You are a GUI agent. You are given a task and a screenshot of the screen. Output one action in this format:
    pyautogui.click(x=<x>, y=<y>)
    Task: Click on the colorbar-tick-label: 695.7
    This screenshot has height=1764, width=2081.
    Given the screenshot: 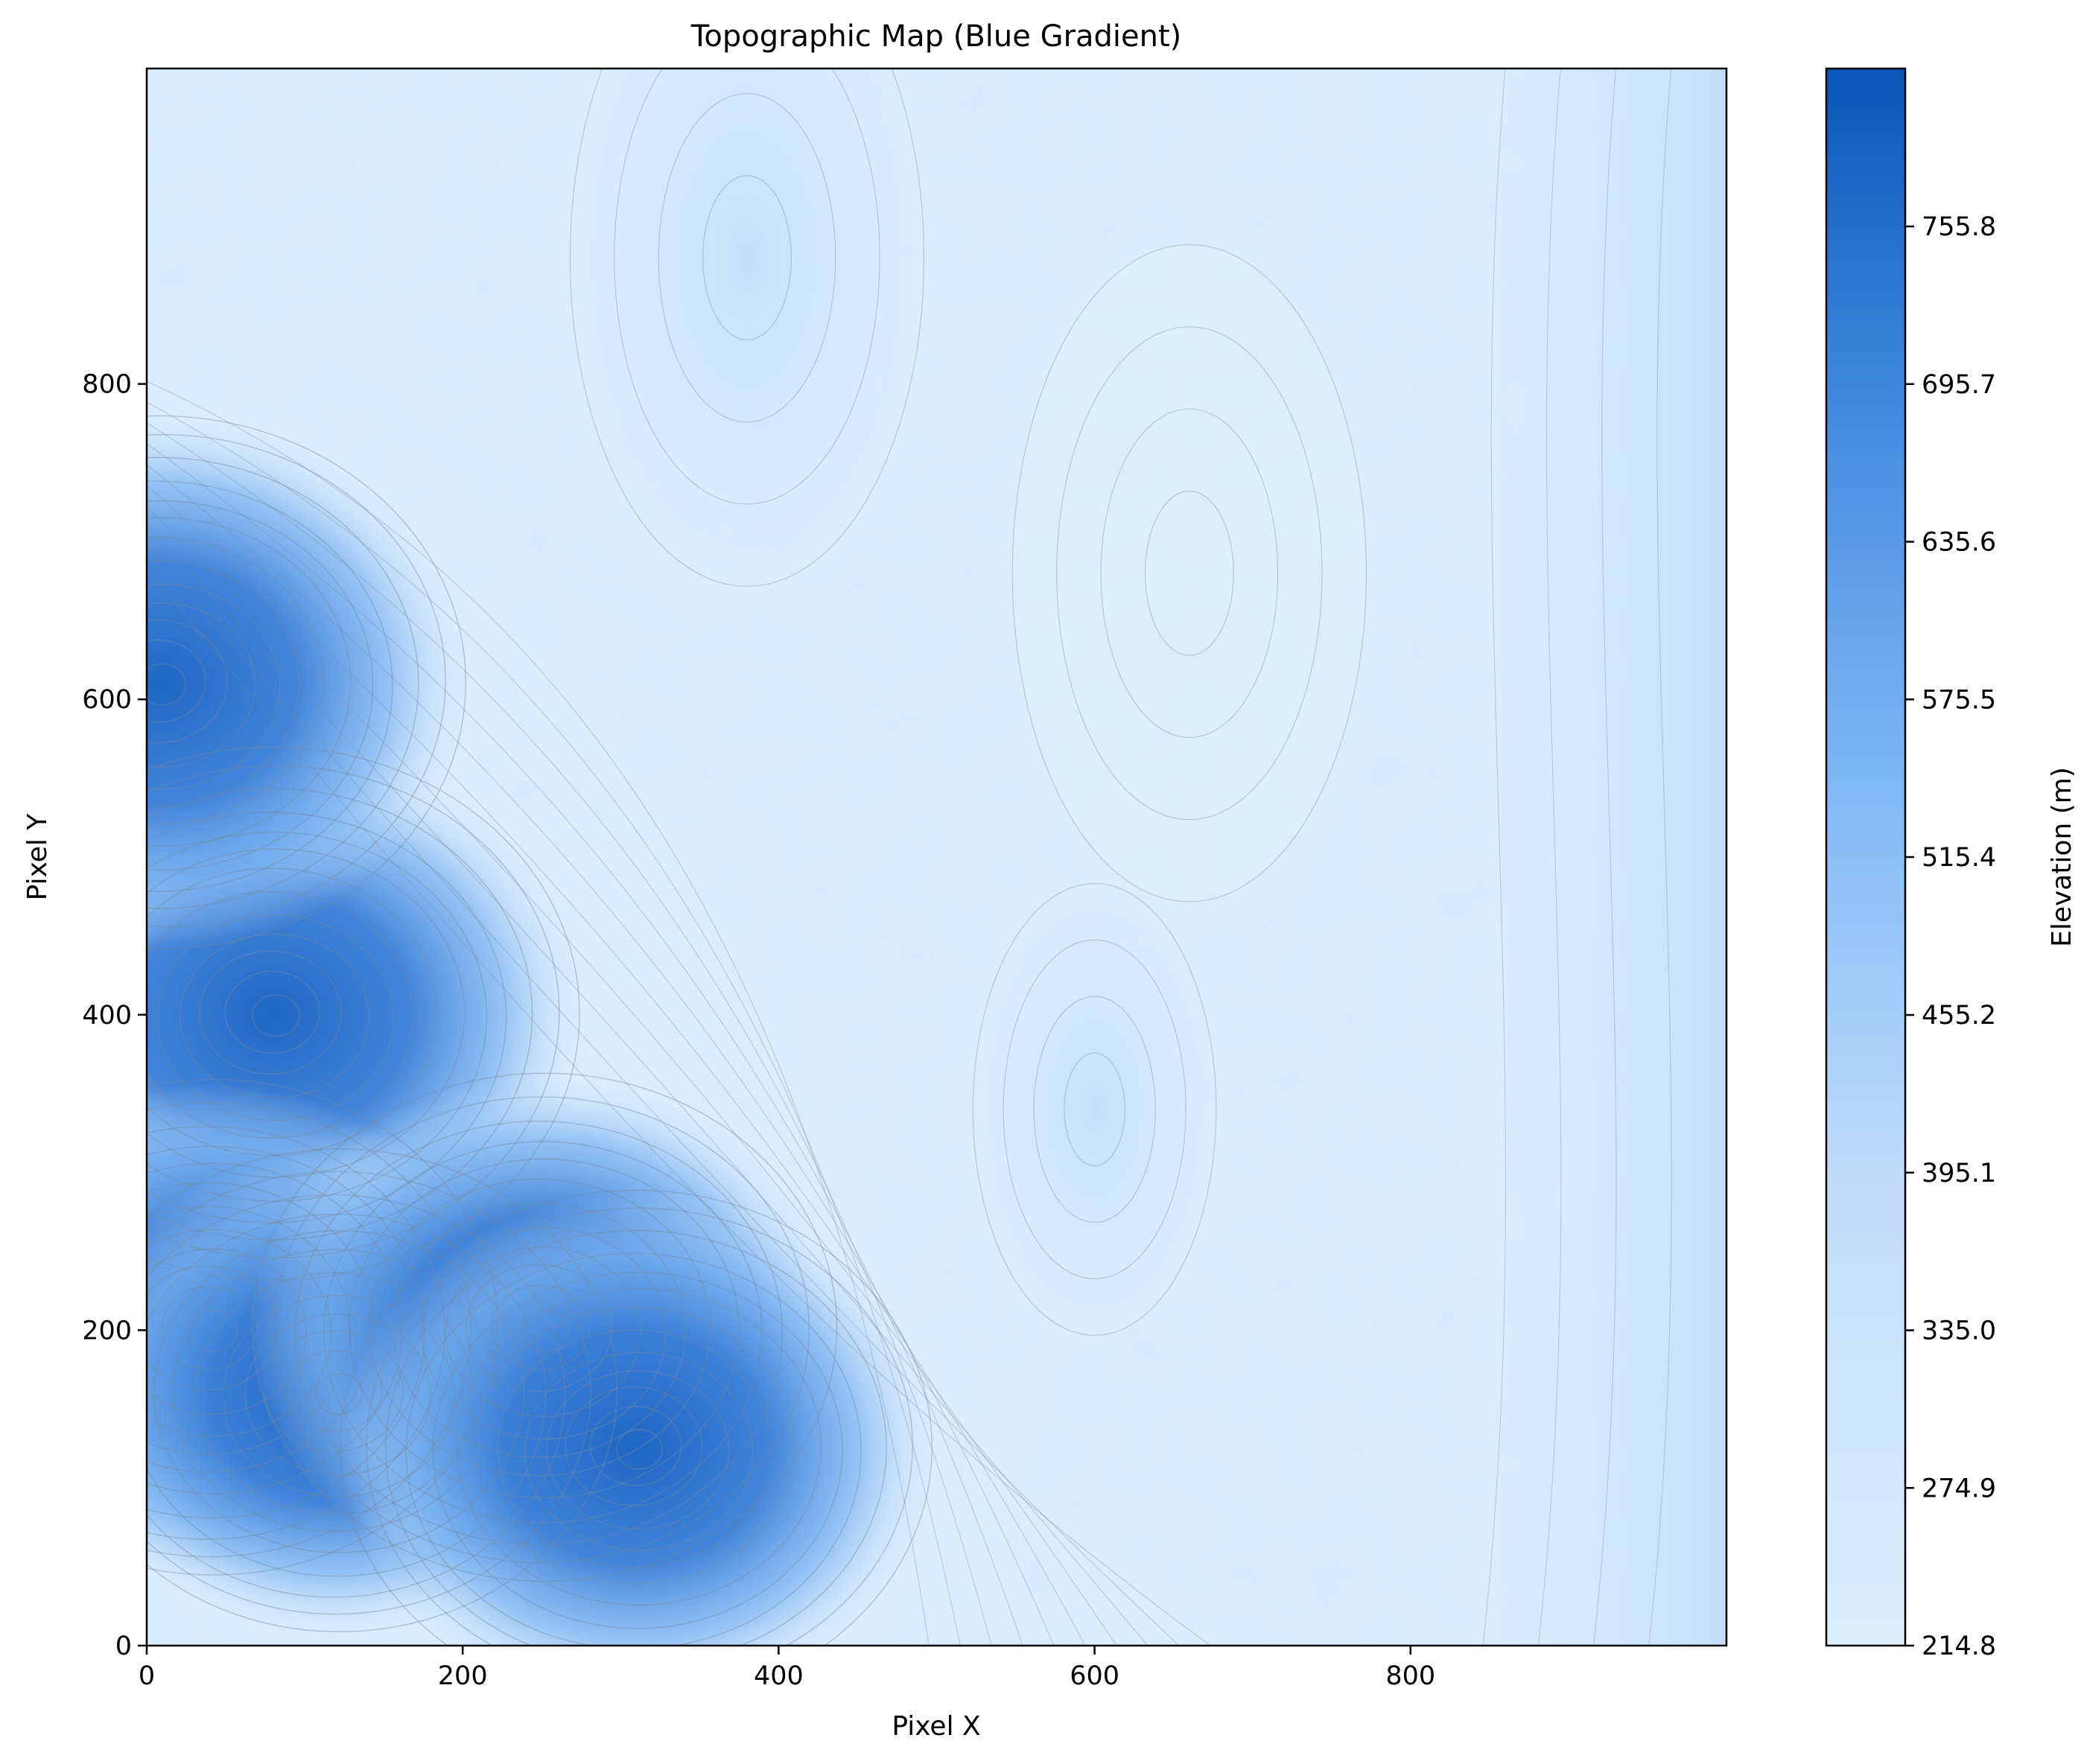 What is the action you would take?
    pyautogui.click(x=1959, y=385)
    